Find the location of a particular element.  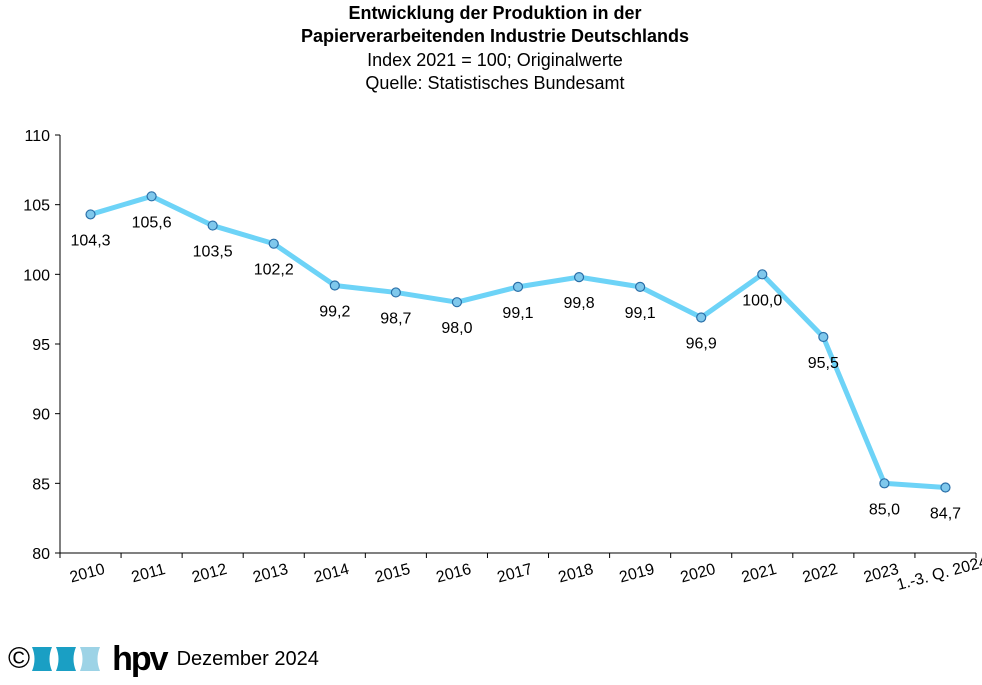

footer: © hpv Dezember 2024 is located at coordinates (163, 659).